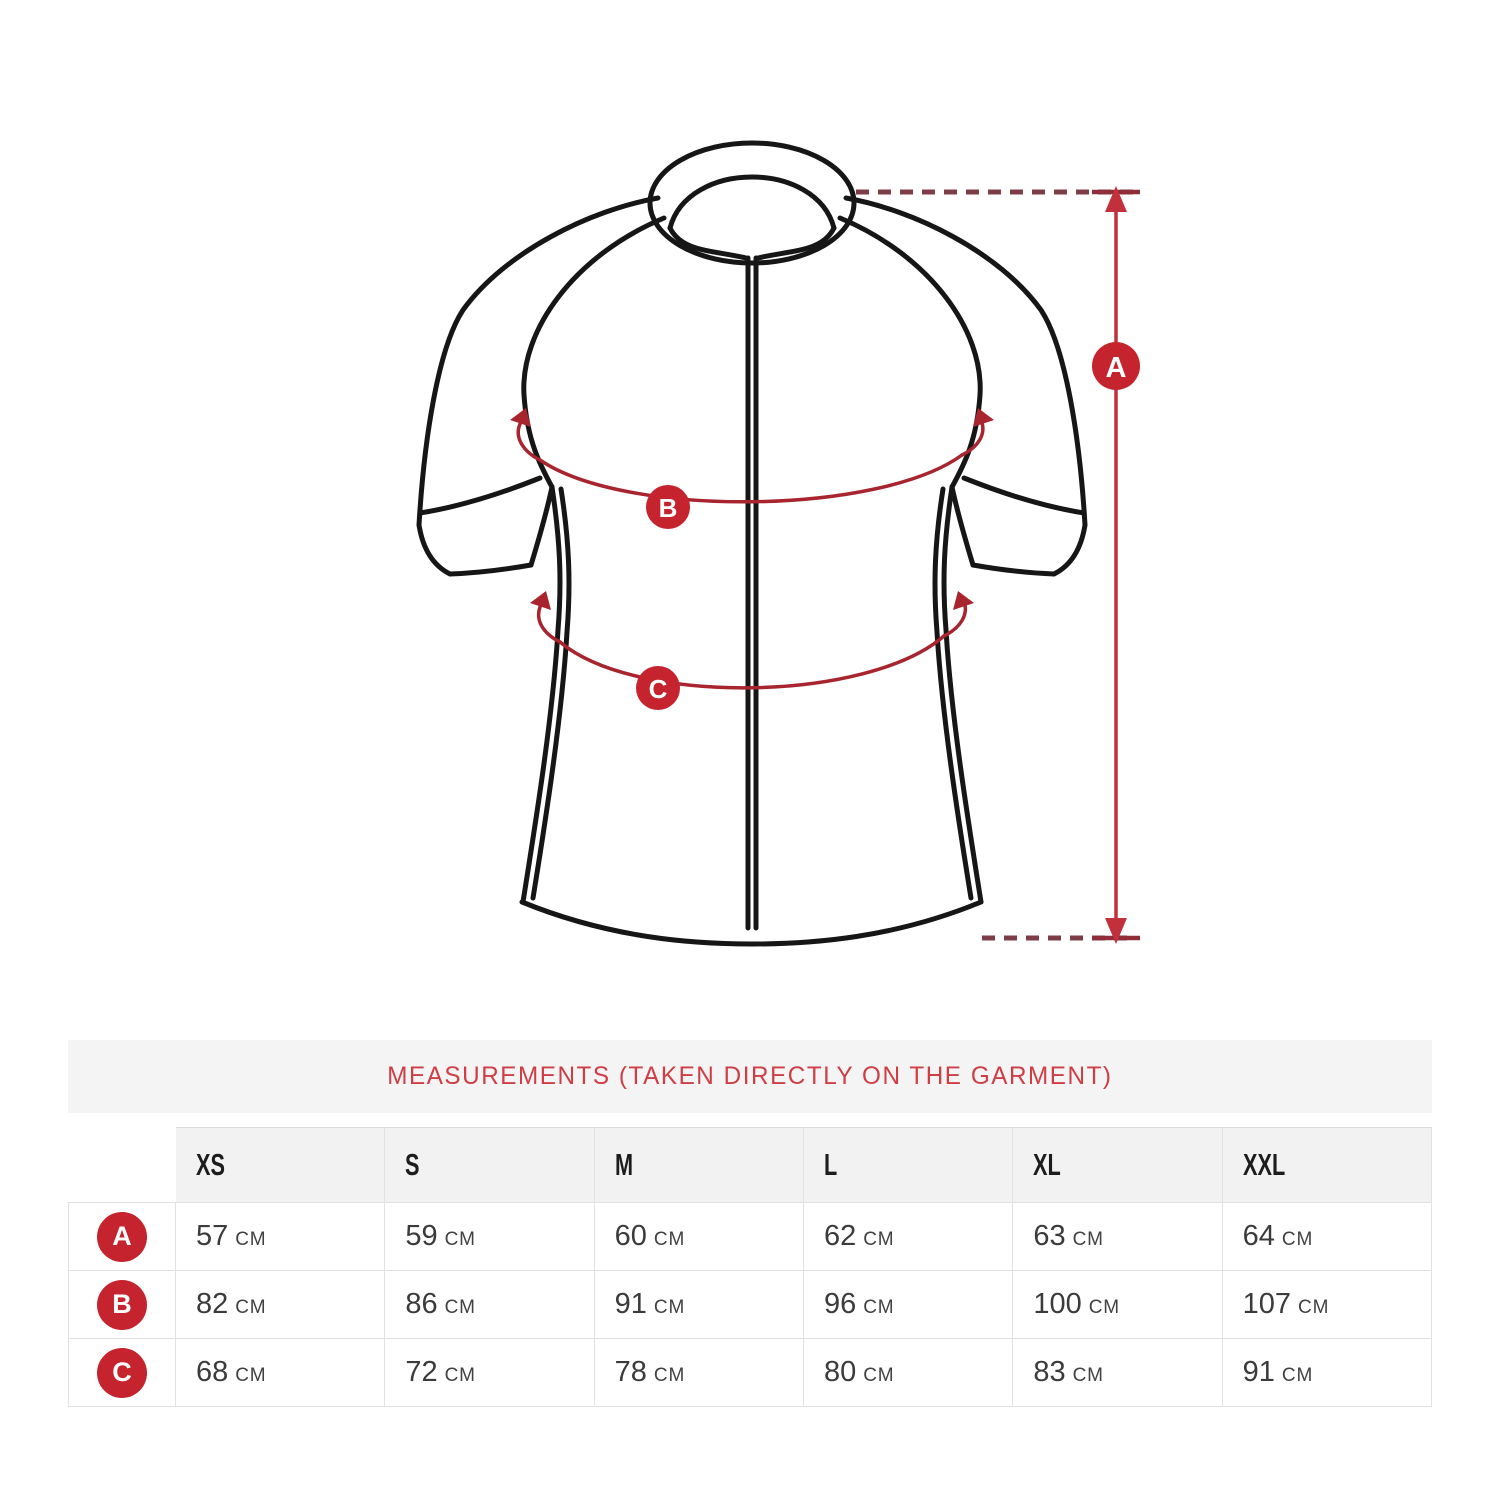 This screenshot has width=1500, height=1500. Describe the element at coordinates (908, 1305) in the screenshot. I see `value-cell-b-l: 96 CM` at that location.